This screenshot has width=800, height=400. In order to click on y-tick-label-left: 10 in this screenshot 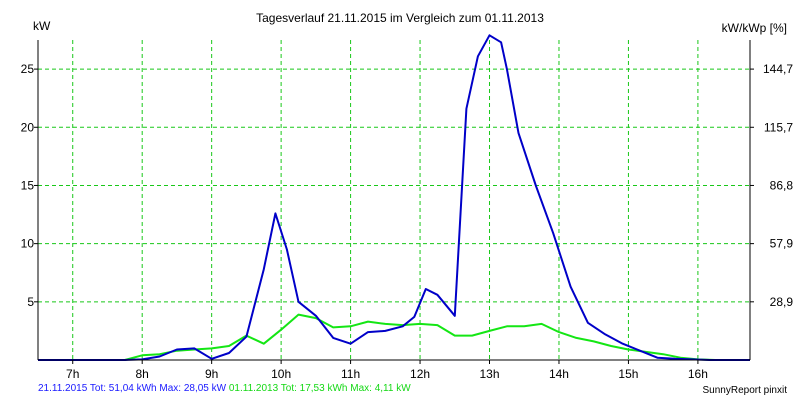, I will do `click(28, 244)`.